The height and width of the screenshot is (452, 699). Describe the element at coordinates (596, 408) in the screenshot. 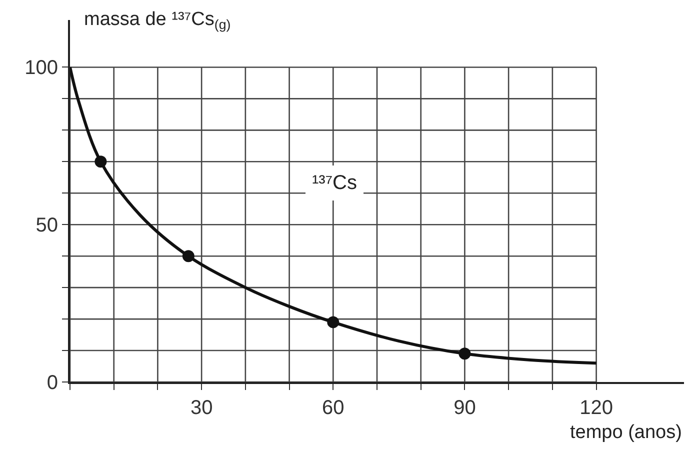

I see `x-tick-label: 120` at that location.